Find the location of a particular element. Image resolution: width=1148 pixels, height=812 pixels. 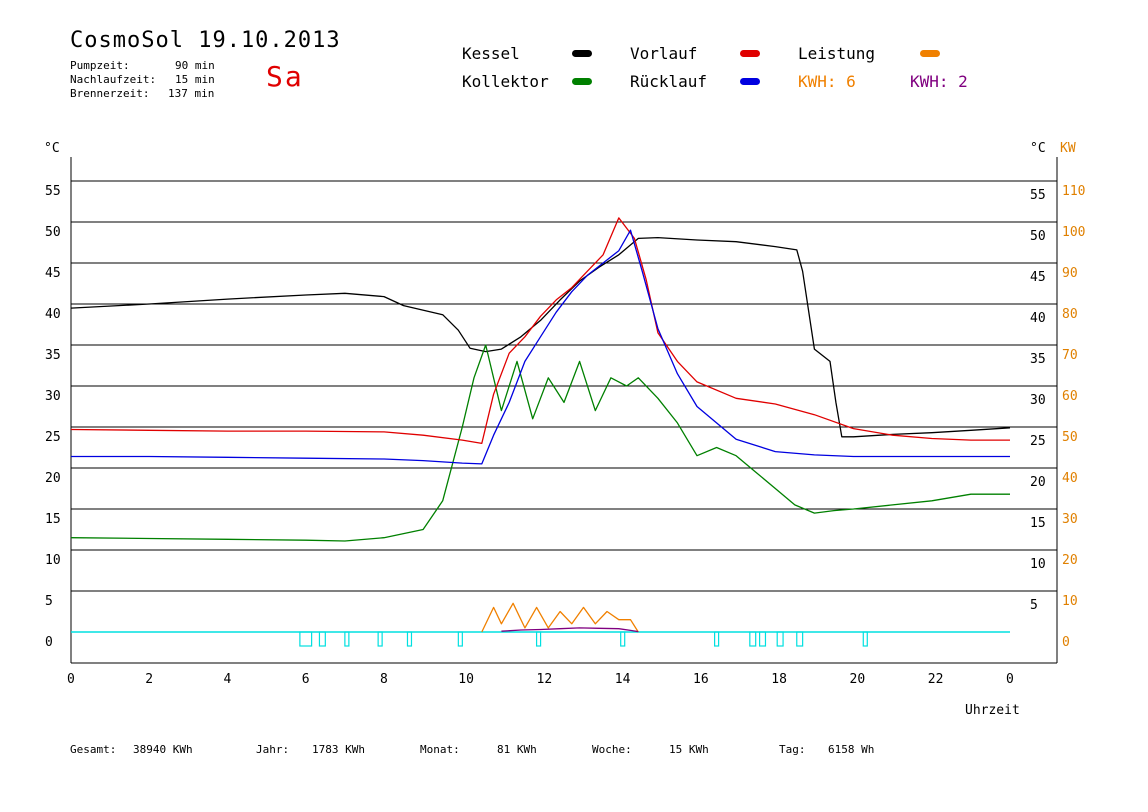

y-tick-label-right-c: 40 is located at coordinates (1038, 318).